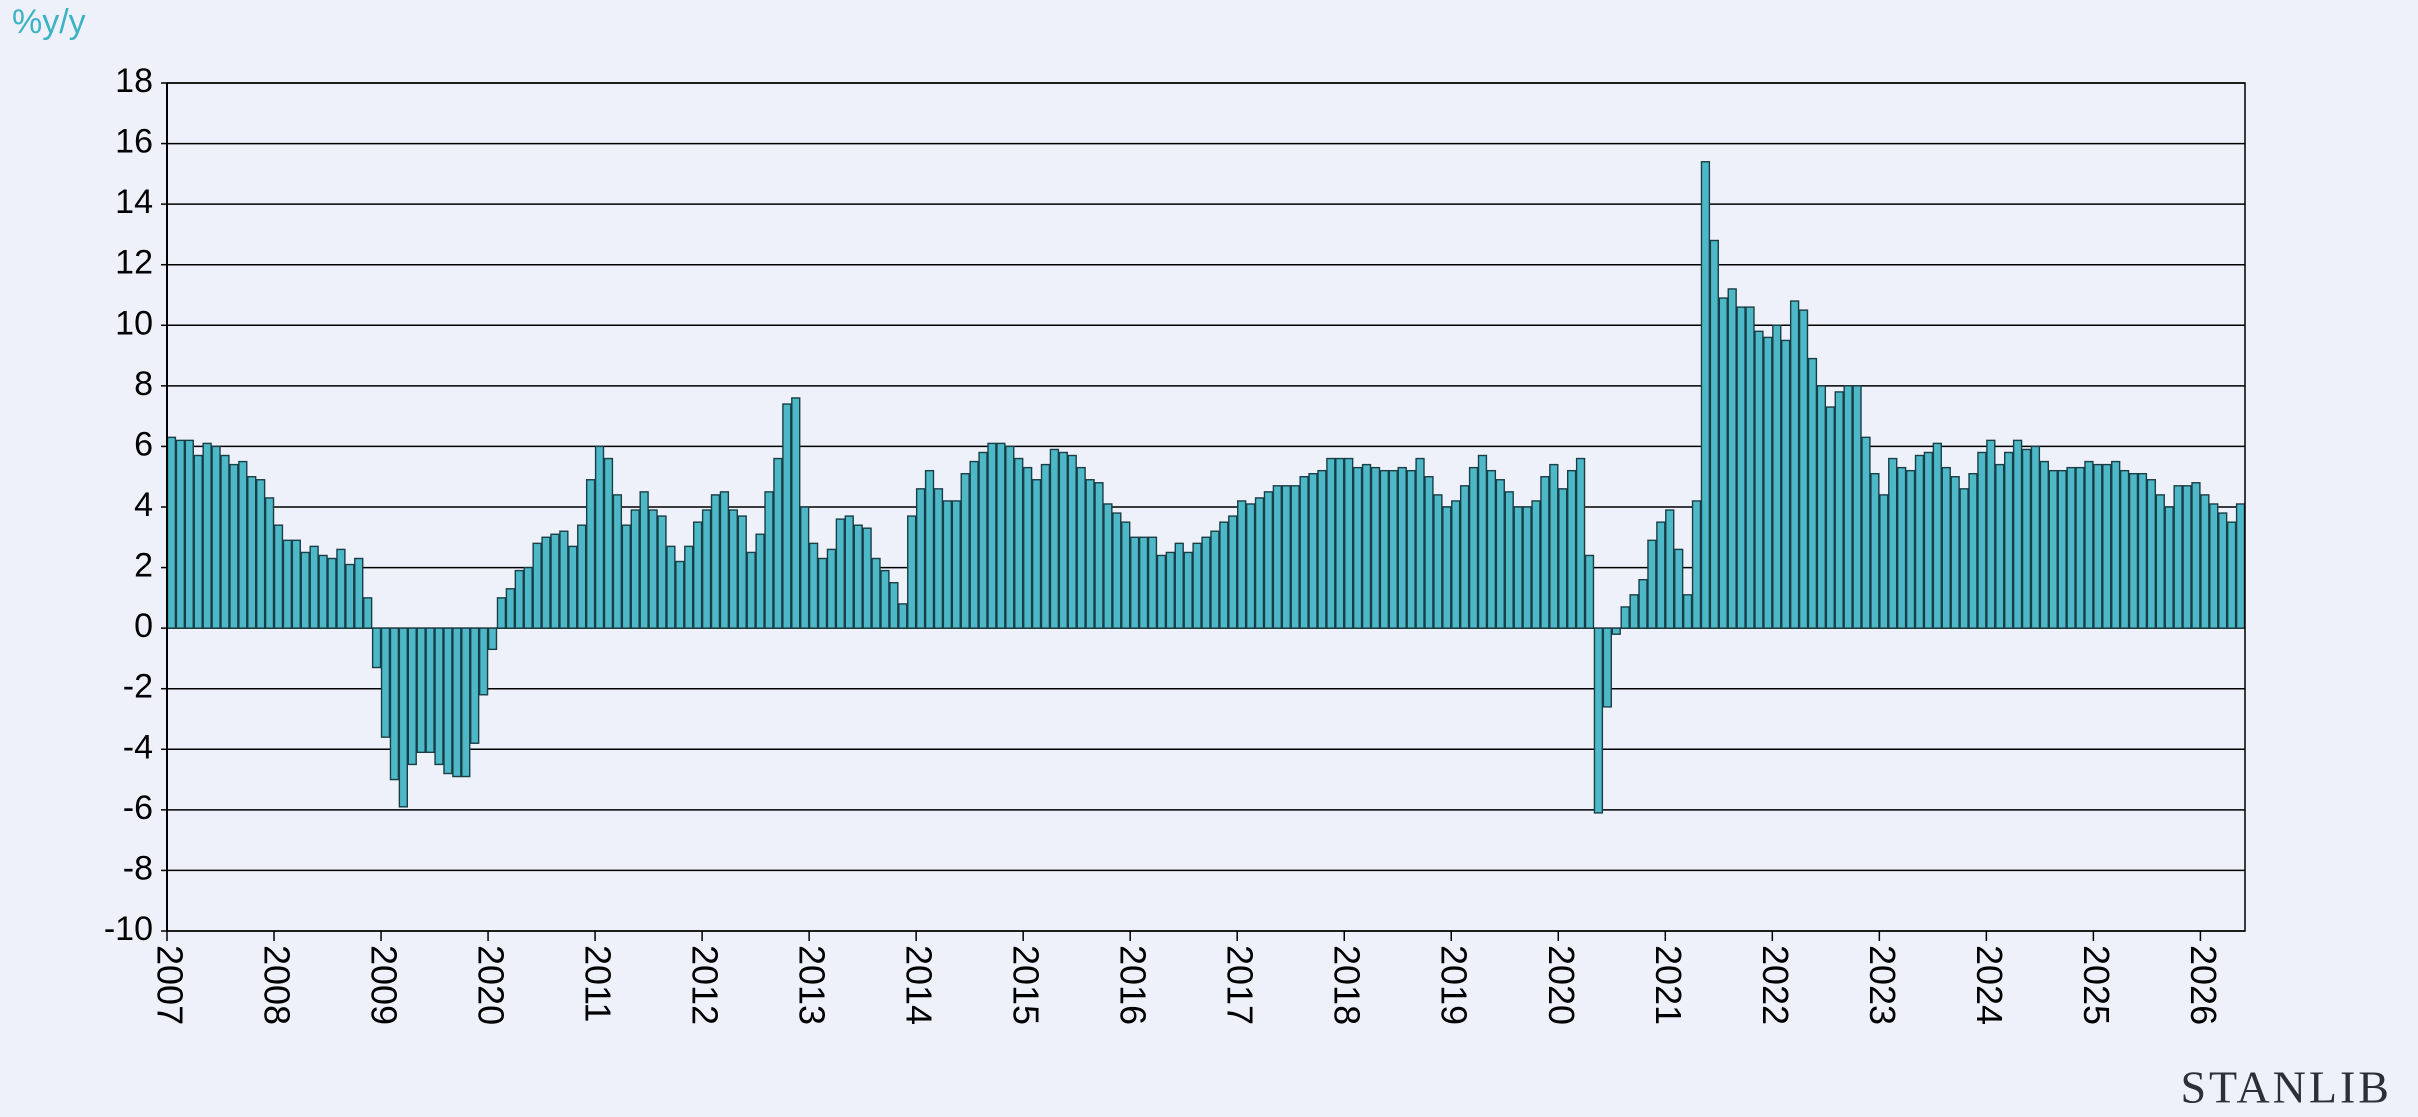 This screenshot has width=2418, height=1117. What do you see at coordinates (1668, 985) in the screenshot?
I see `x-tick-label: 2021` at bounding box center [1668, 985].